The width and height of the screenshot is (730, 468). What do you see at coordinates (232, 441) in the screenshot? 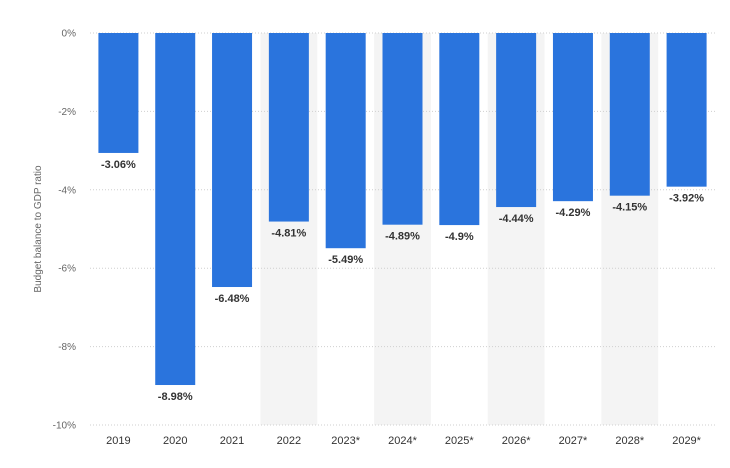
I see `x-tick-label: 2021` at bounding box center [232, 441].